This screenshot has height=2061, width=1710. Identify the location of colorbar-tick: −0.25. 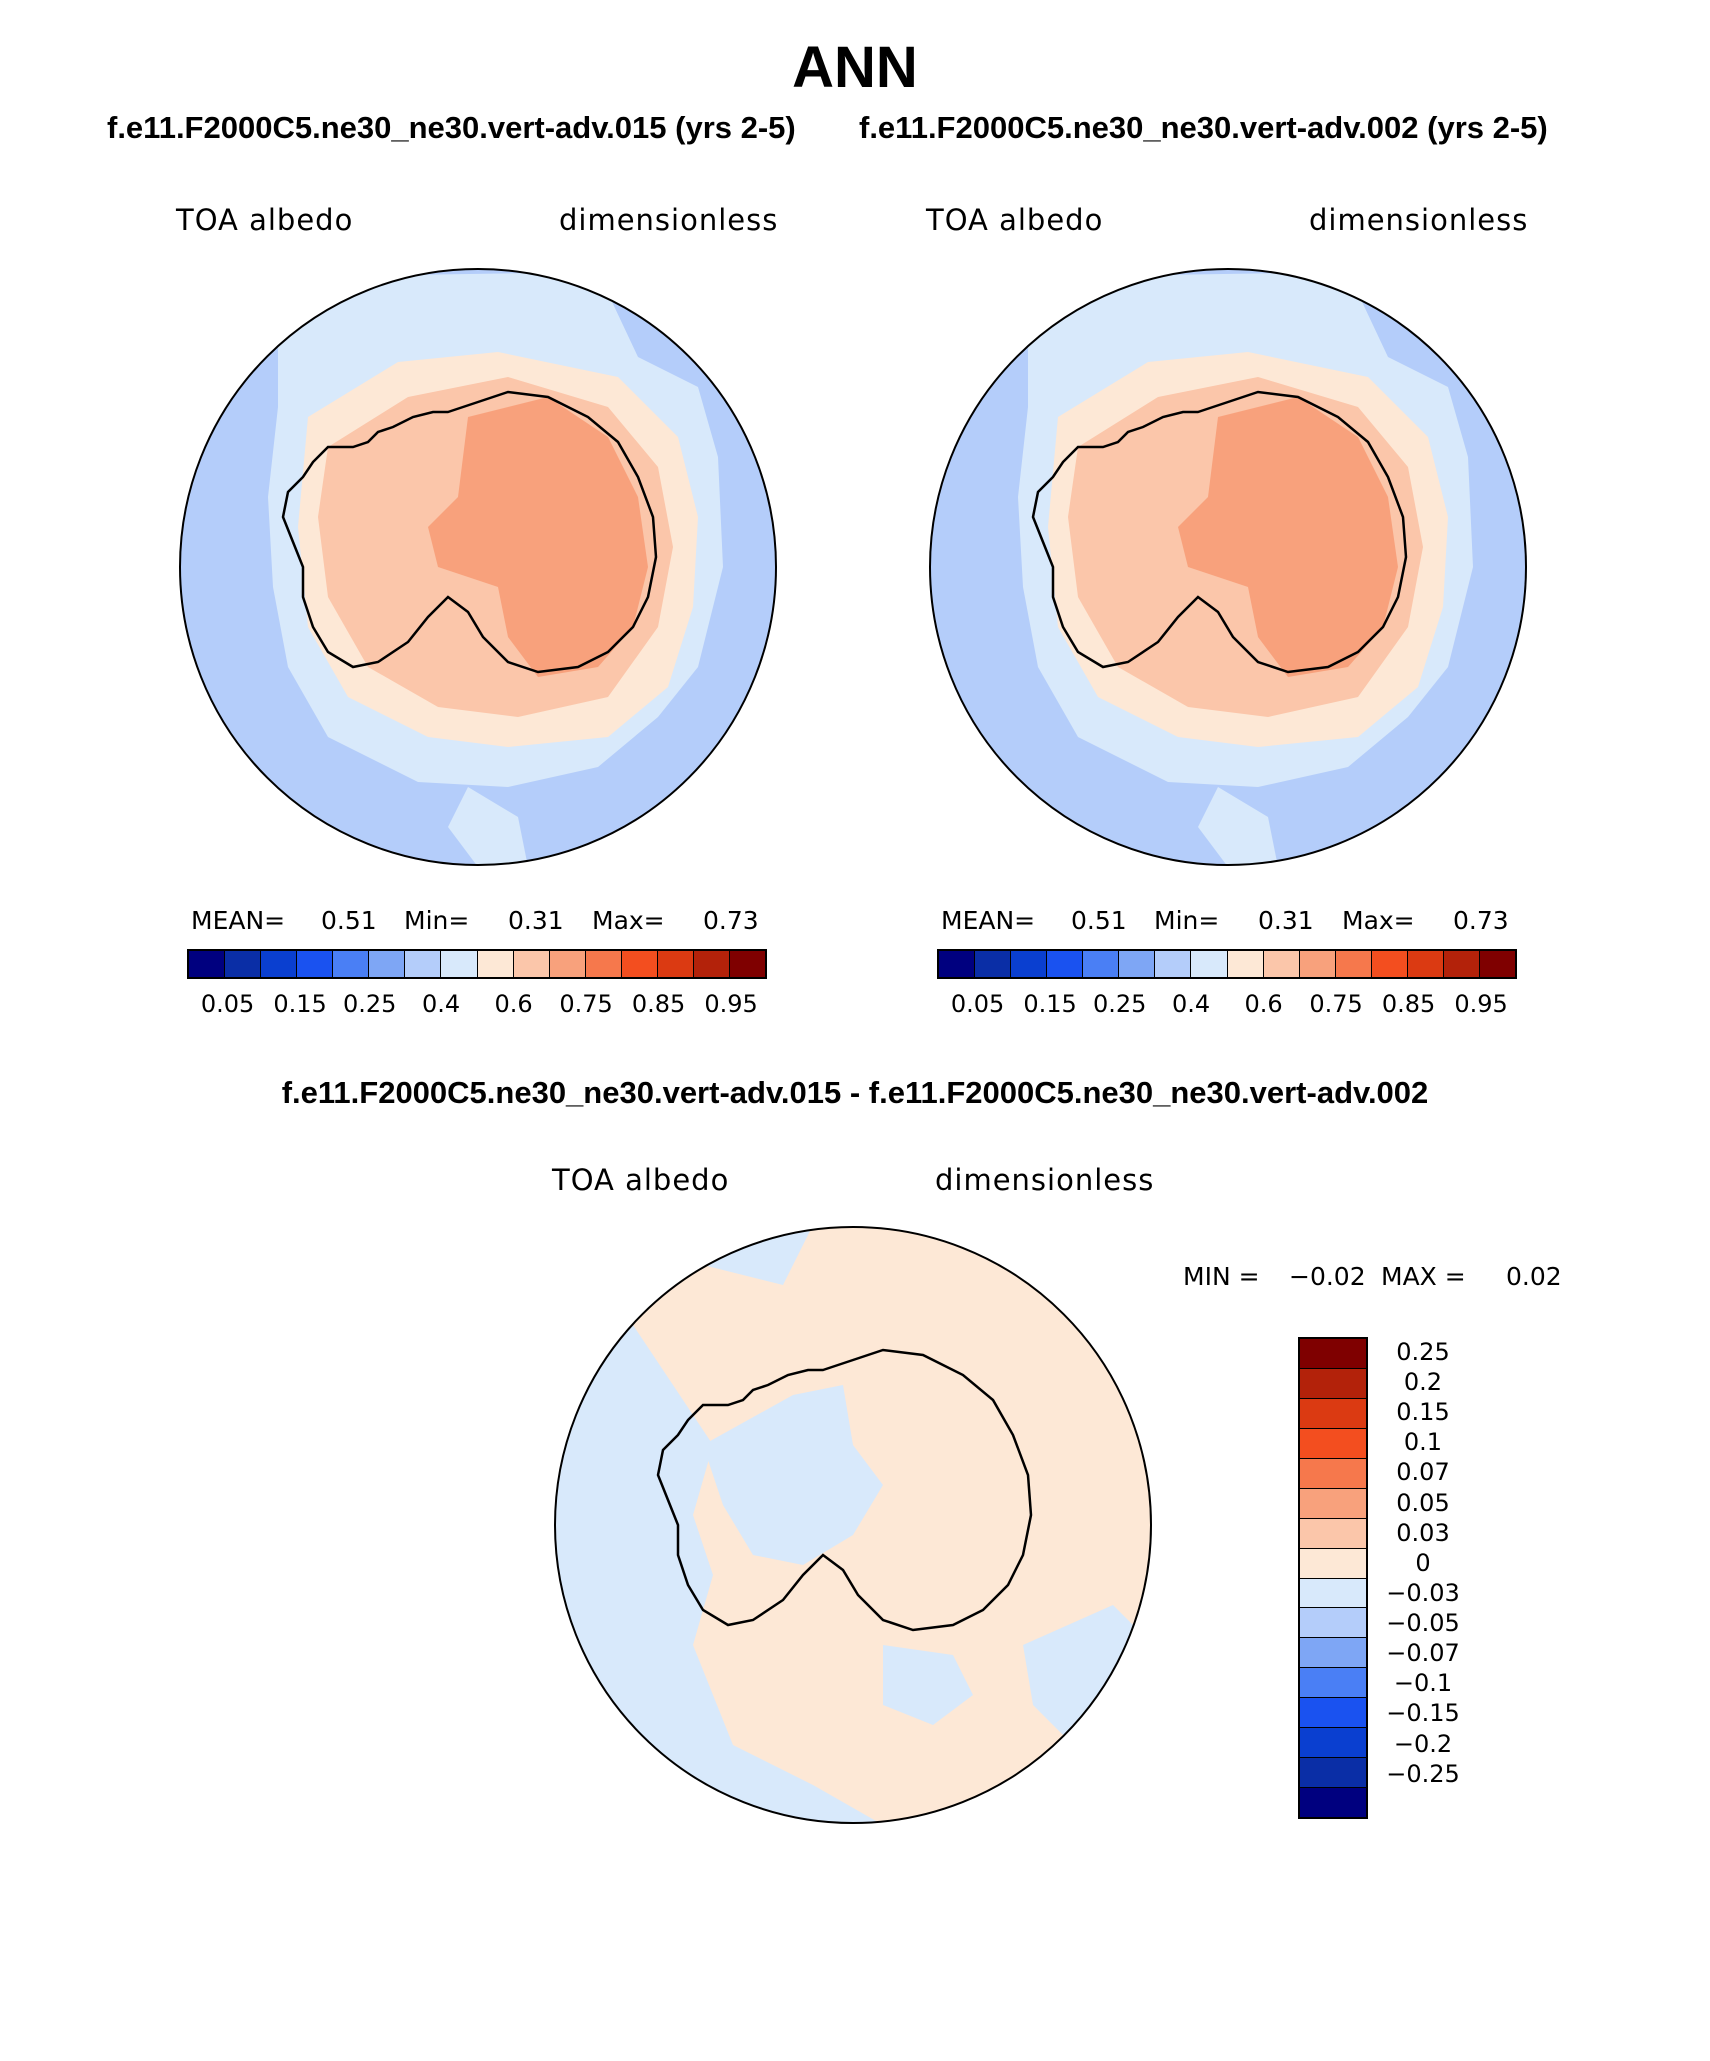
(1423, 1773).